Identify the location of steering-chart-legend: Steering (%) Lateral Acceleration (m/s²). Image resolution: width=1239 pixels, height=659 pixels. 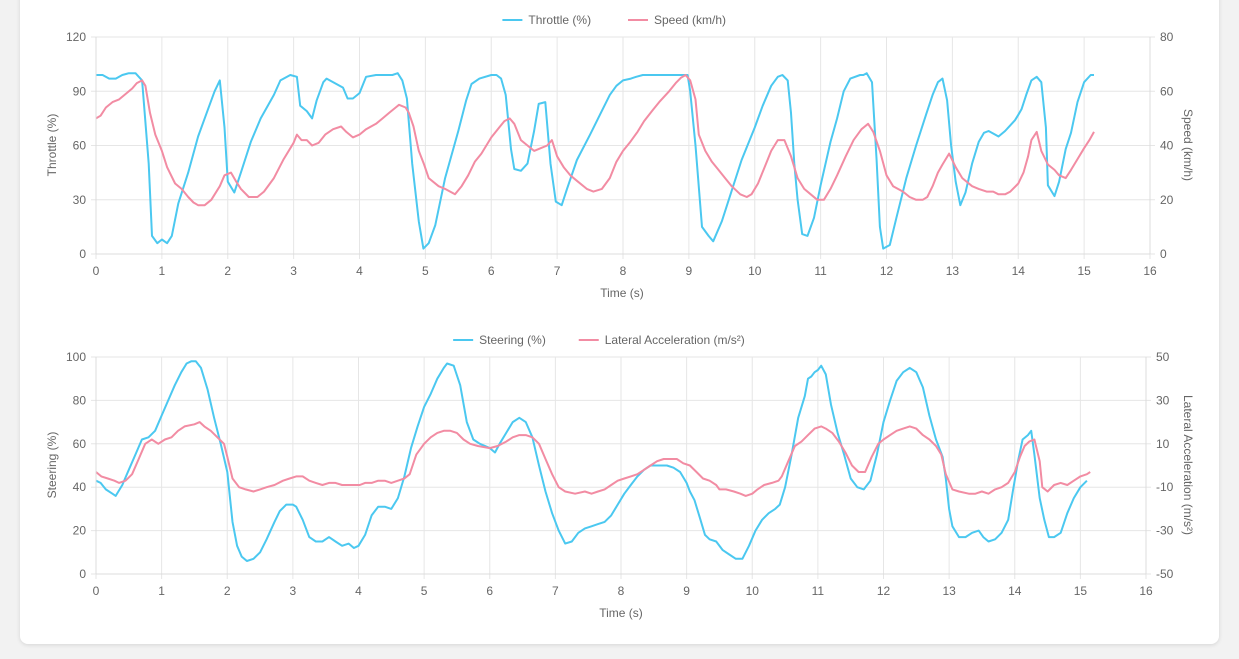
(599, 340).